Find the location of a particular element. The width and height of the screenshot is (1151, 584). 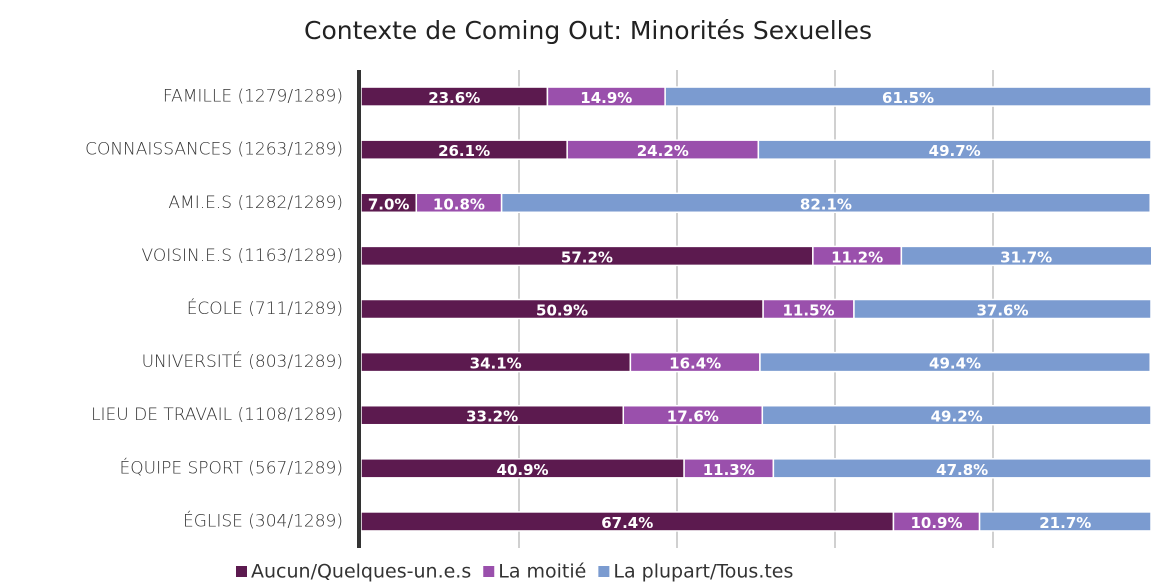

y-tick-label: LIEU DE TRAVAIL (1108/1289) is located at coordinates (217, 415).